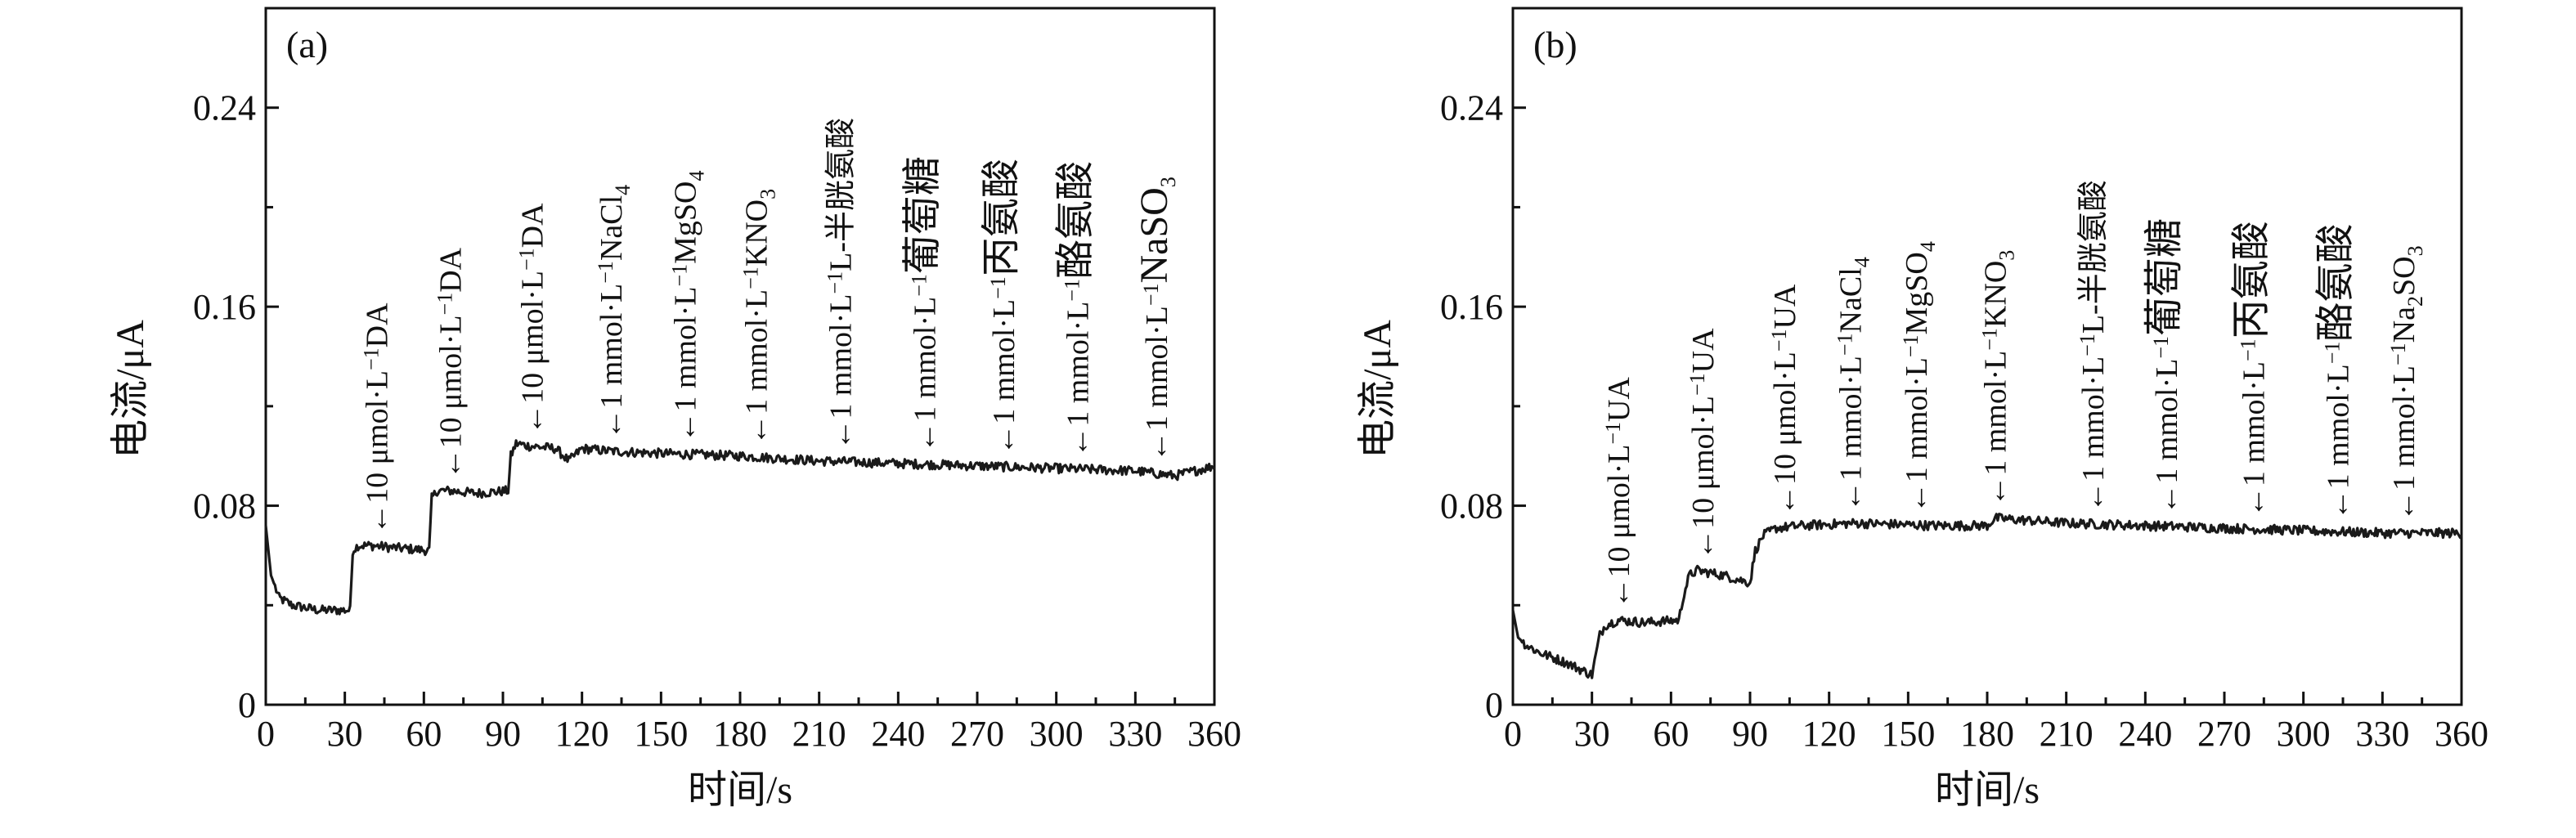  Describe the element at coordinates (2251, 279) in the screenshot. I see `annotation-text: 丙氨酸` at that location.